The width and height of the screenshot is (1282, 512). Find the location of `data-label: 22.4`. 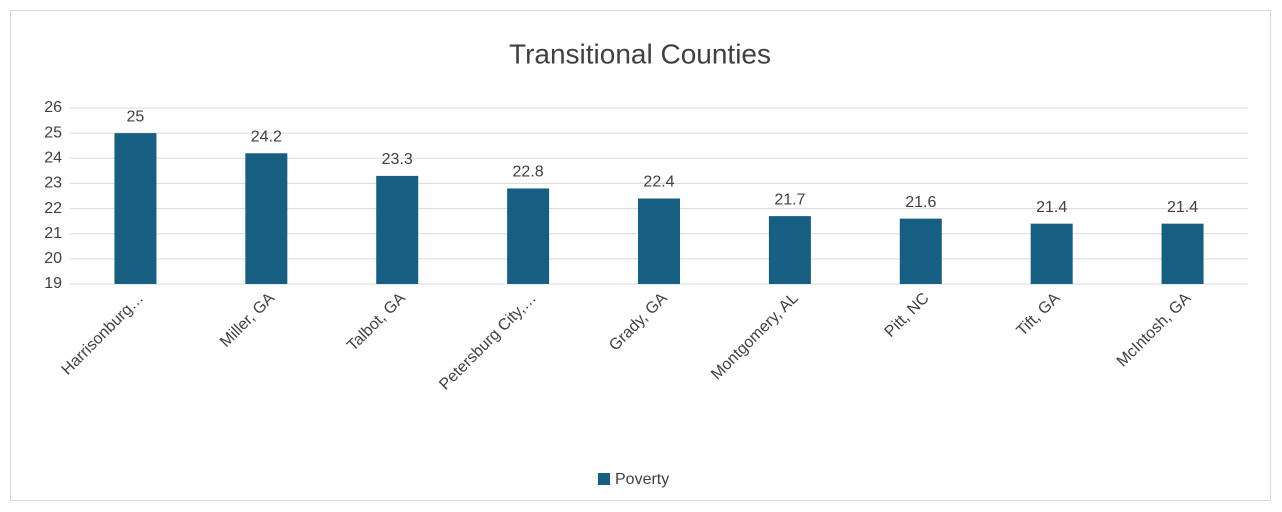

data-label: 22.4 is located at coordinates (658, 182).